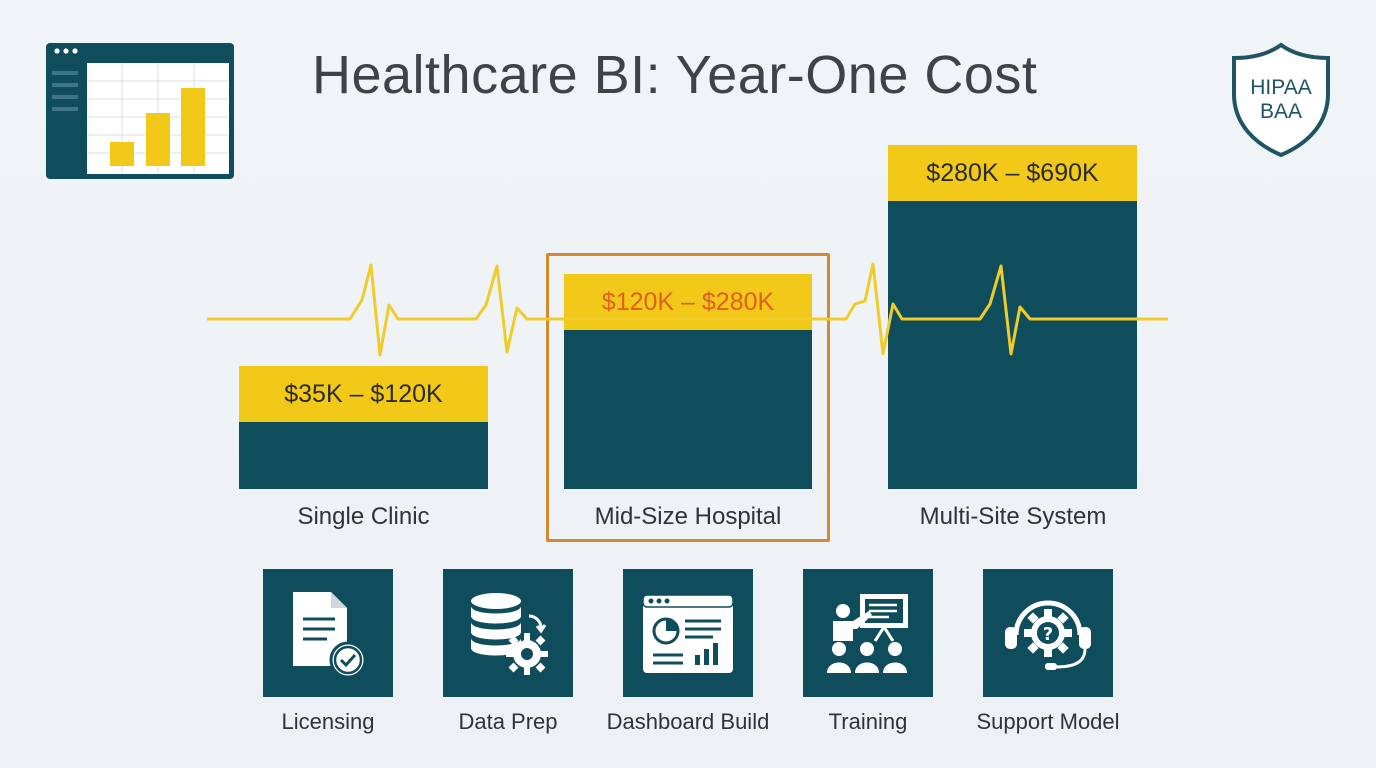  I want to click on presentation-training-icon, so click(867, 633).